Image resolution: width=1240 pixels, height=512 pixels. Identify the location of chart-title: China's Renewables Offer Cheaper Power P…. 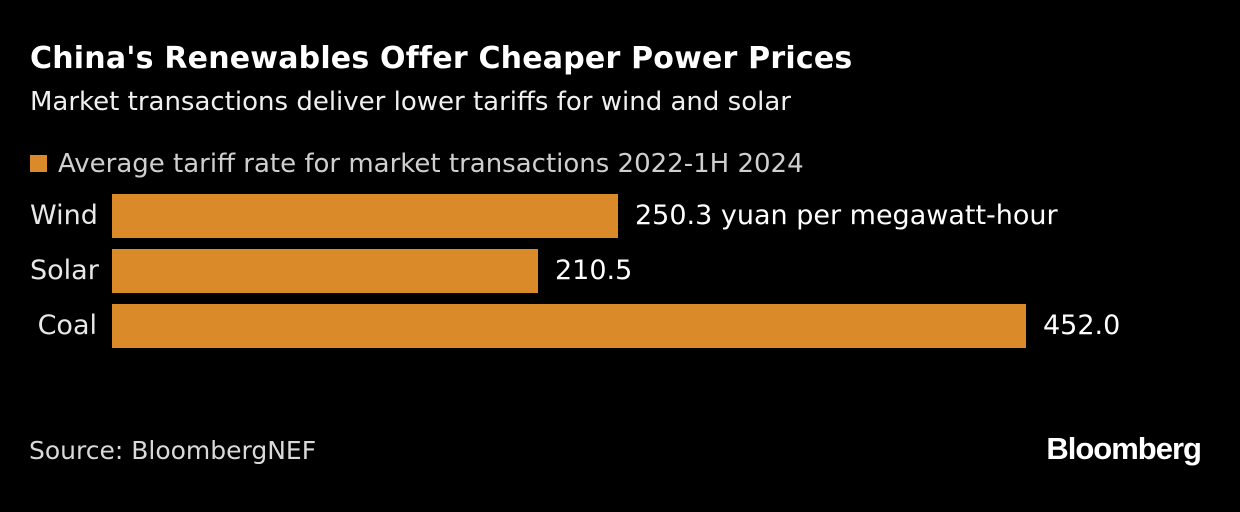
(441, 58).